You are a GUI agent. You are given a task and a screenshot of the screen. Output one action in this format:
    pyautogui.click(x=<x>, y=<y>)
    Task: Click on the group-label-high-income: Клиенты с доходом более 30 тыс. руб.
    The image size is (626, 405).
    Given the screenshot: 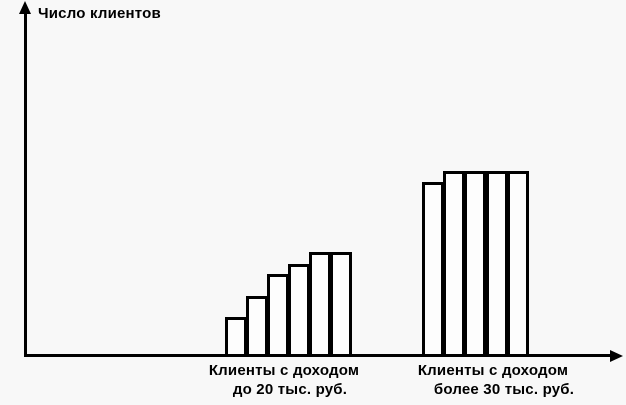 What is the action you would take?
    pyautogui.click(x=493, y=380)
    